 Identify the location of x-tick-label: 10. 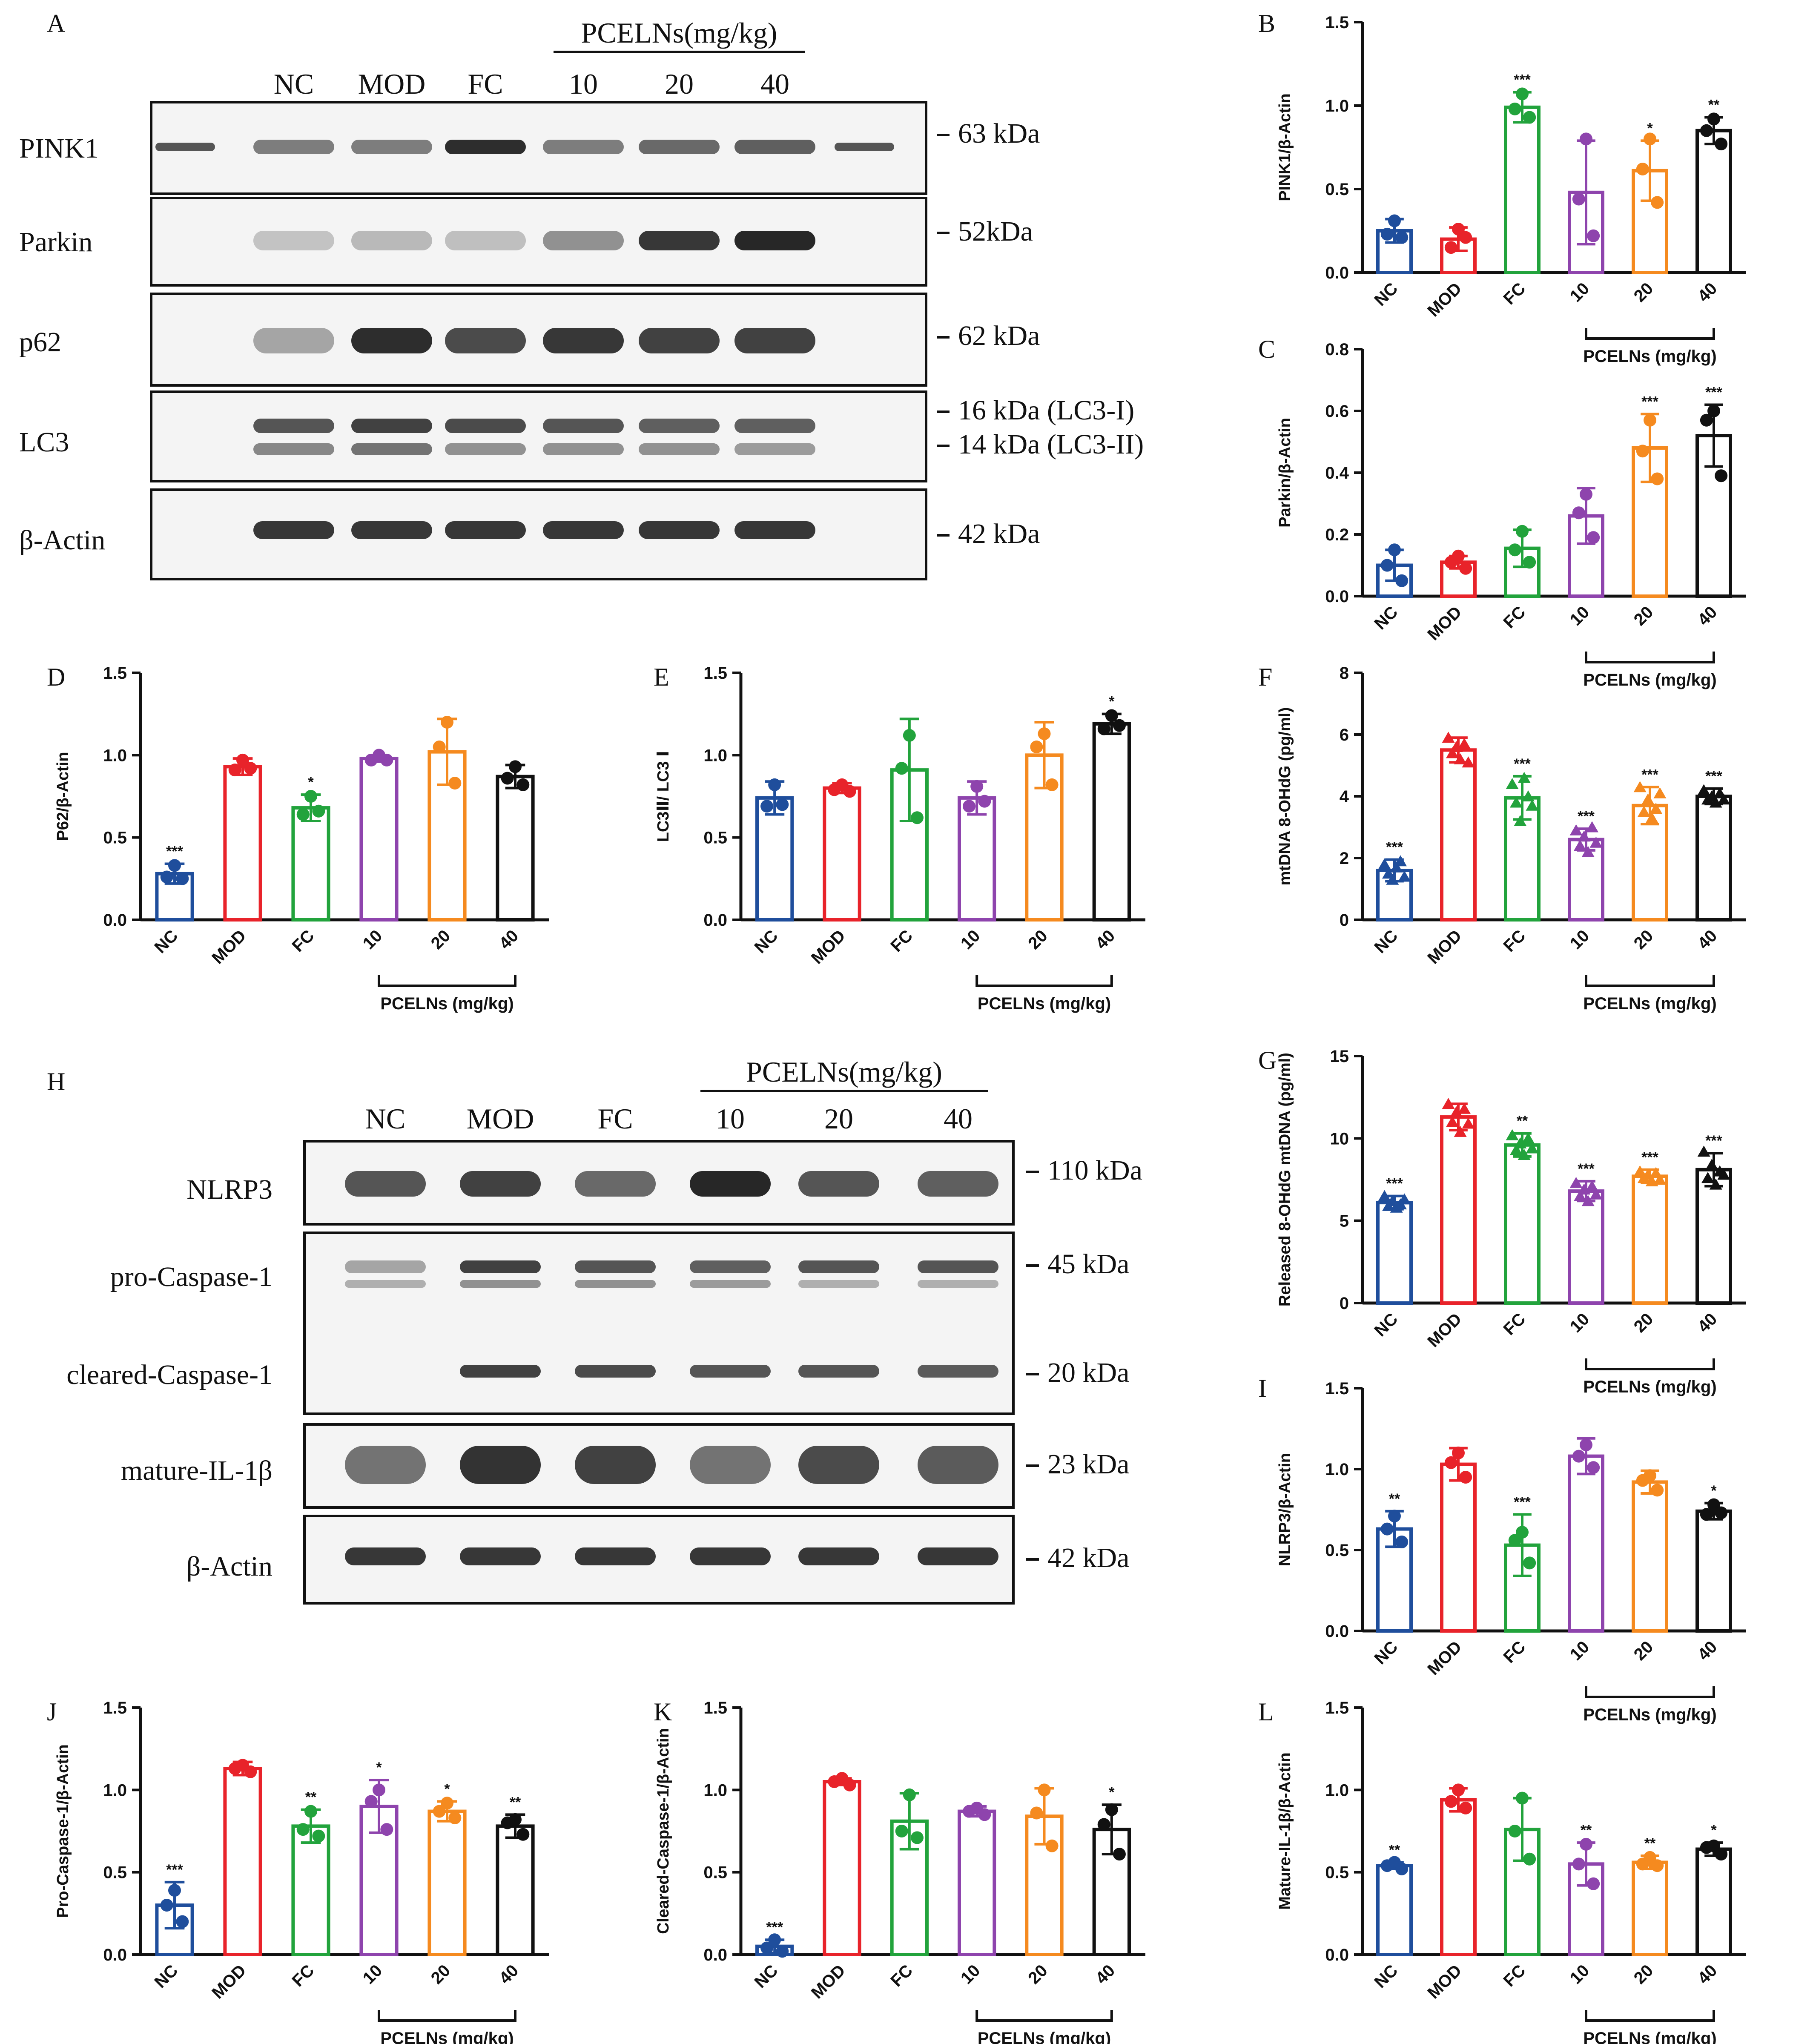
(372, 939).